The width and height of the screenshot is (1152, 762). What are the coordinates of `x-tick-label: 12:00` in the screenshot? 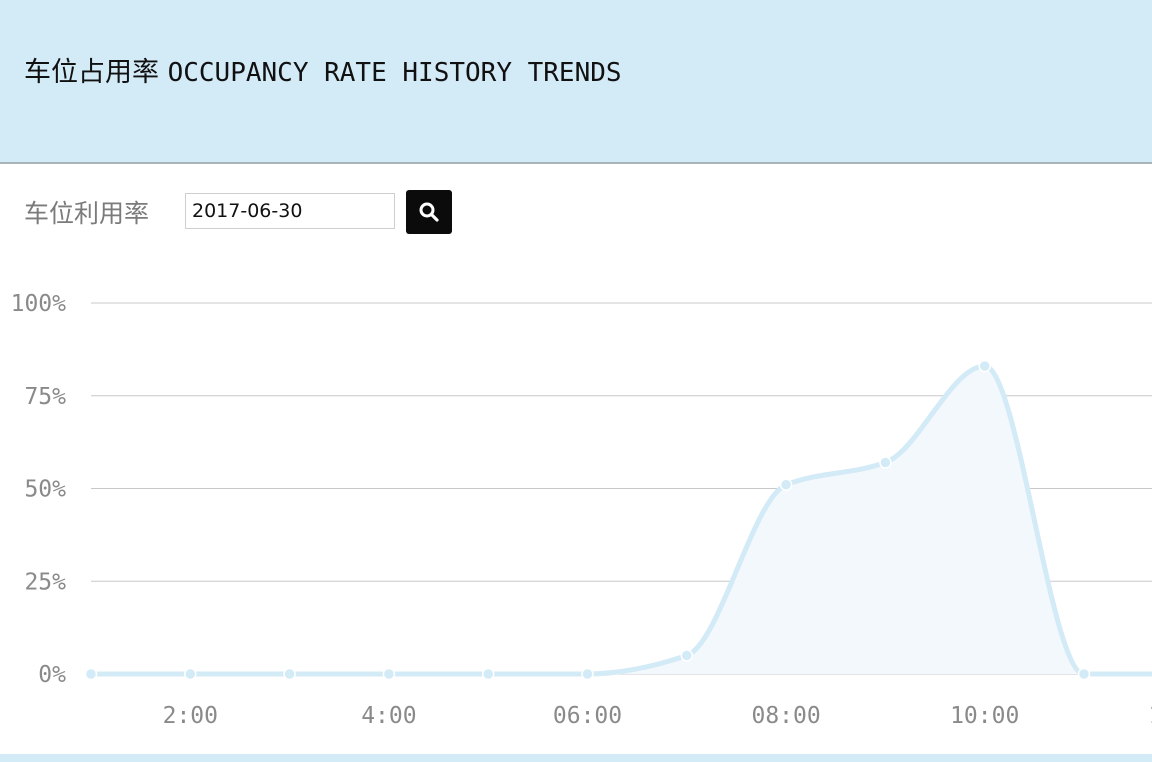 It's located at (1150, 716).